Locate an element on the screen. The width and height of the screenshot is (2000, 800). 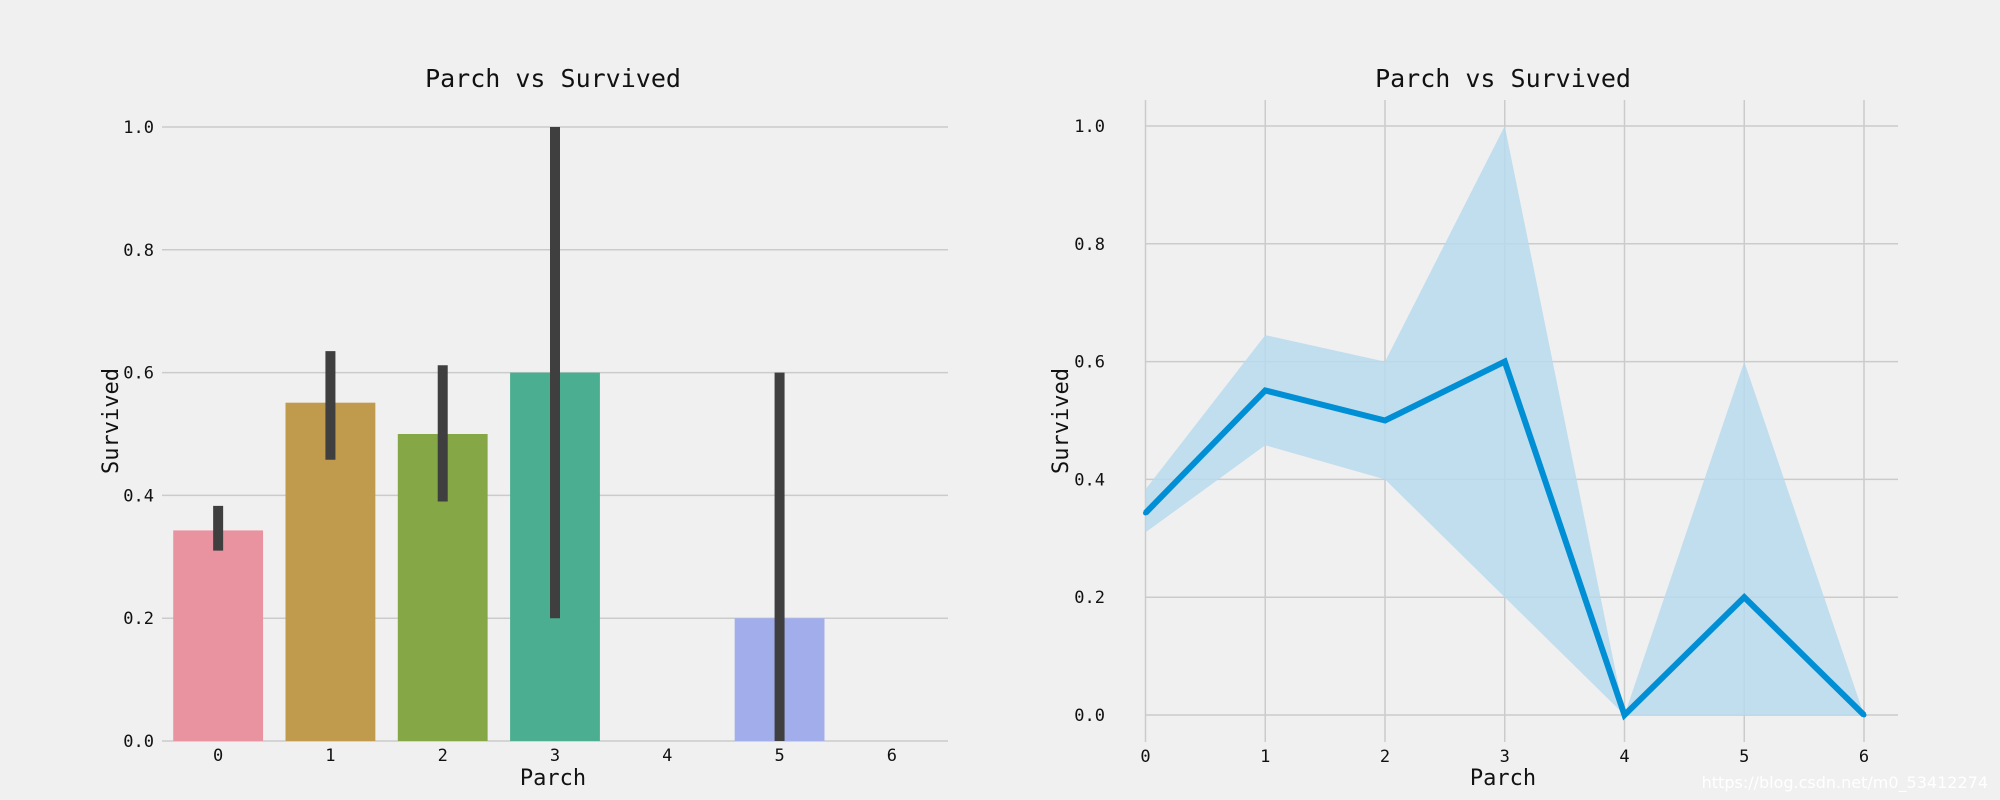
bar is located at coordinates (218, 635).